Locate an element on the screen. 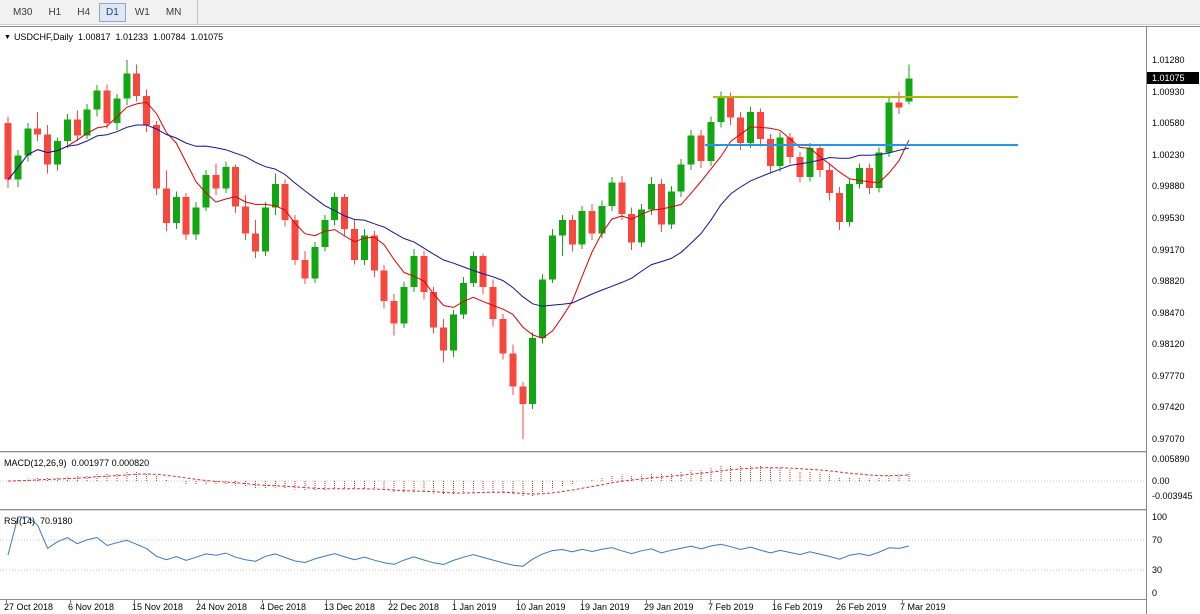  macd-signal-line is located at coordinates (458, 481).